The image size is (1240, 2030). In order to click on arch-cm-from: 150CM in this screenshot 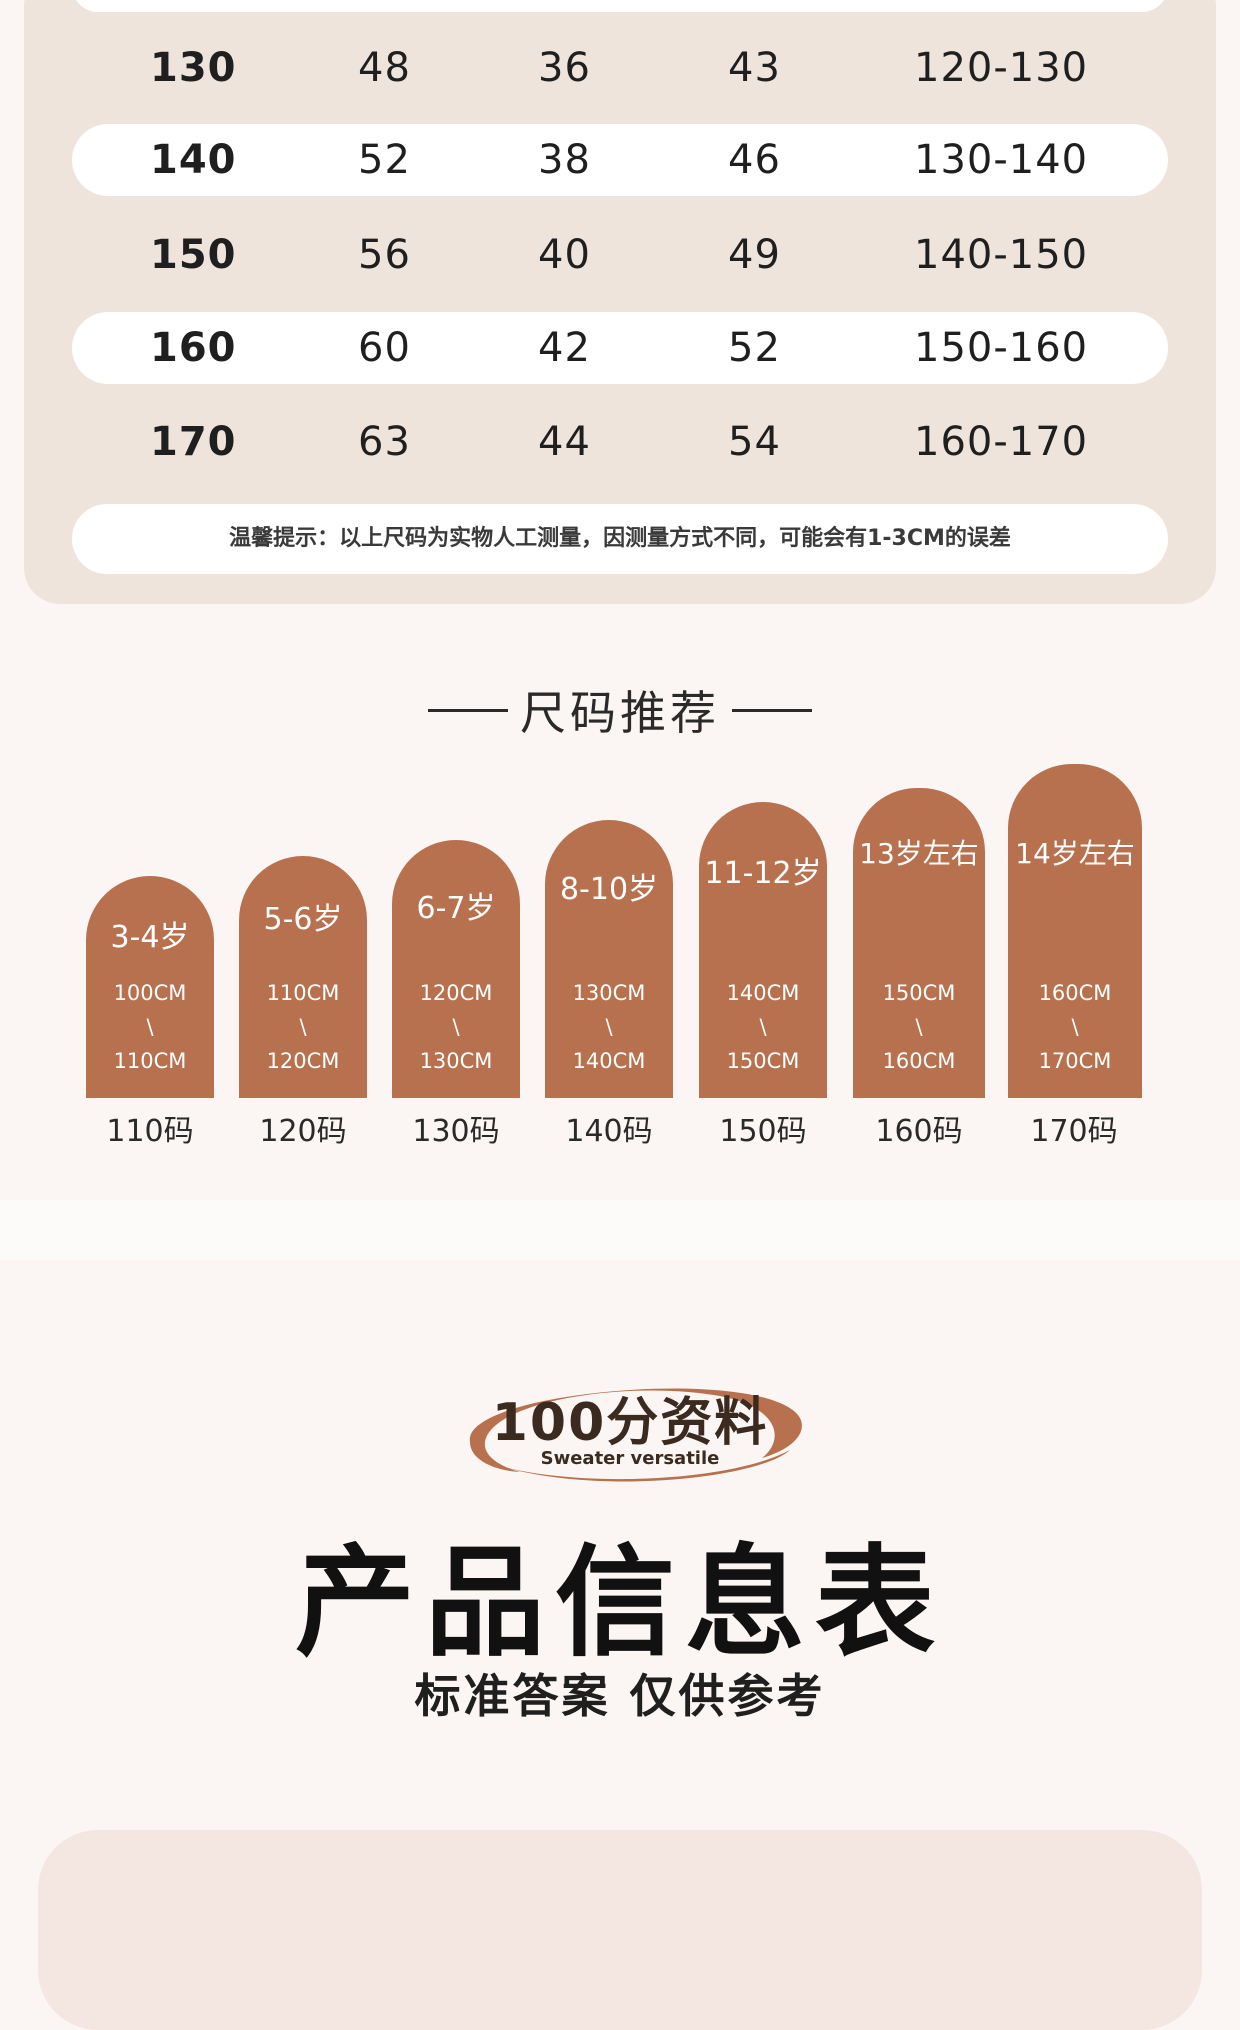, I will do `click(919, 993)`.